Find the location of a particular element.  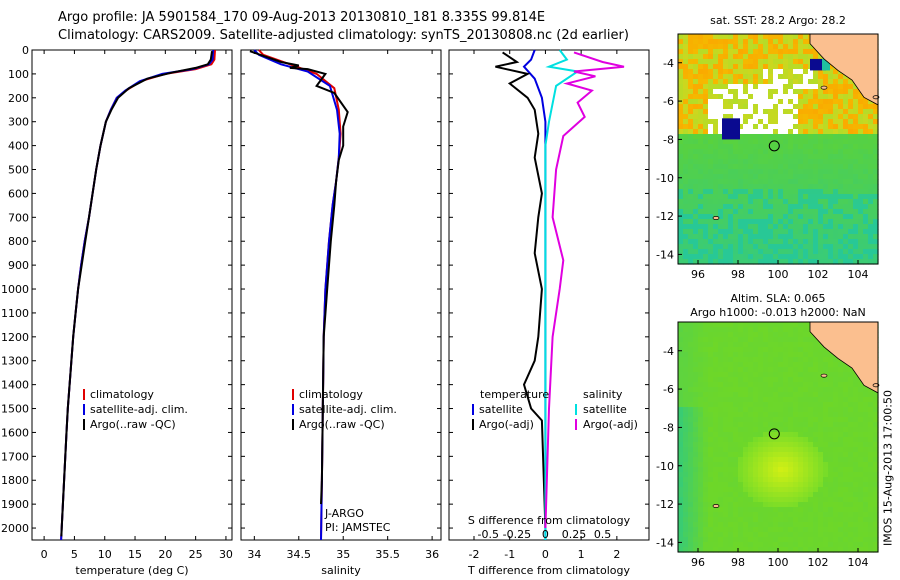

x-tick-label: 0 is located at coordinates (44, 554).